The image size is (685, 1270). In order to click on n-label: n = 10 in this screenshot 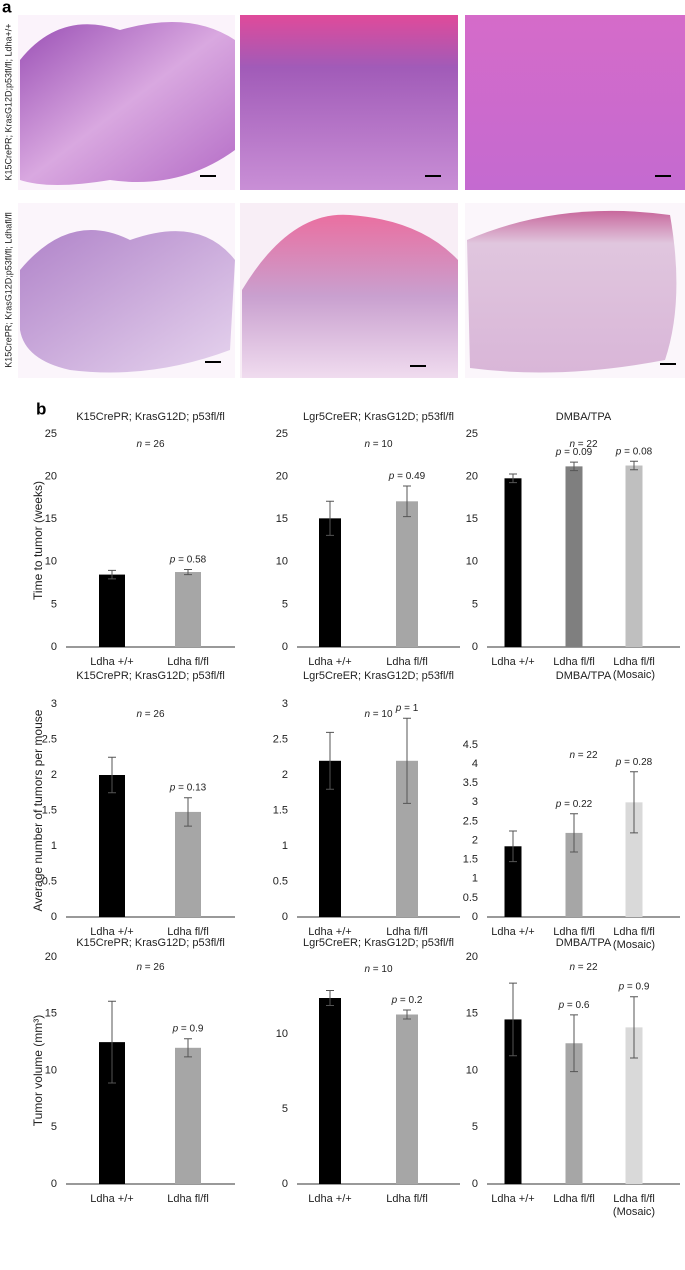, I will do `click(378, 444)`.